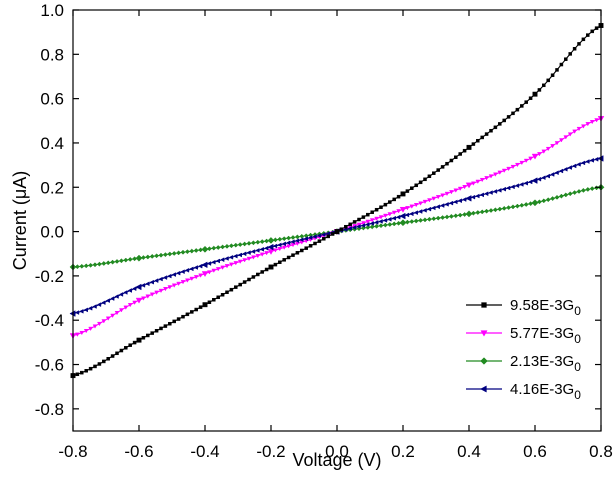 The width and height of the screenshot is (616, 494). What do you see at coordinates (577, 367) in the screenshot?
I see `legend-label-subscript: 0` at bounding box center [577, 367].